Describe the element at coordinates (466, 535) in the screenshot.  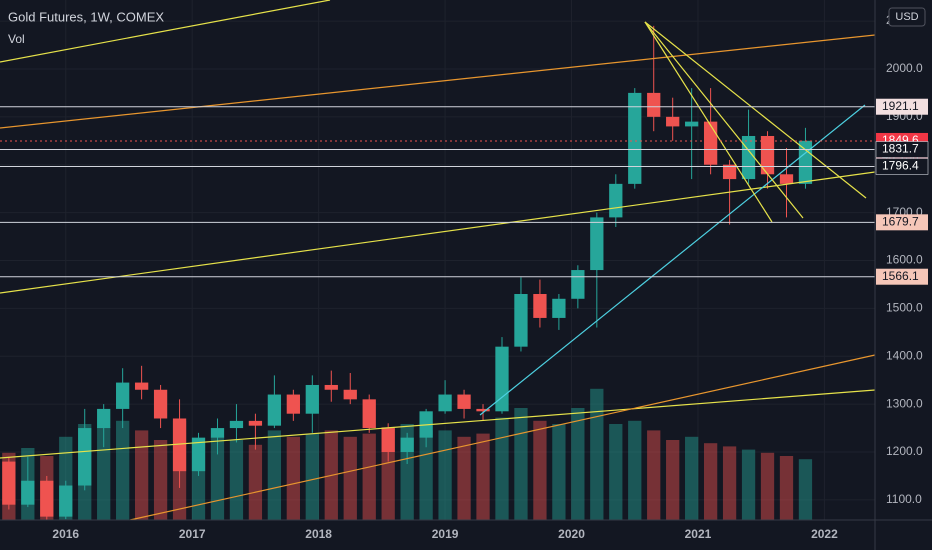
I see `time-axis` at that location.